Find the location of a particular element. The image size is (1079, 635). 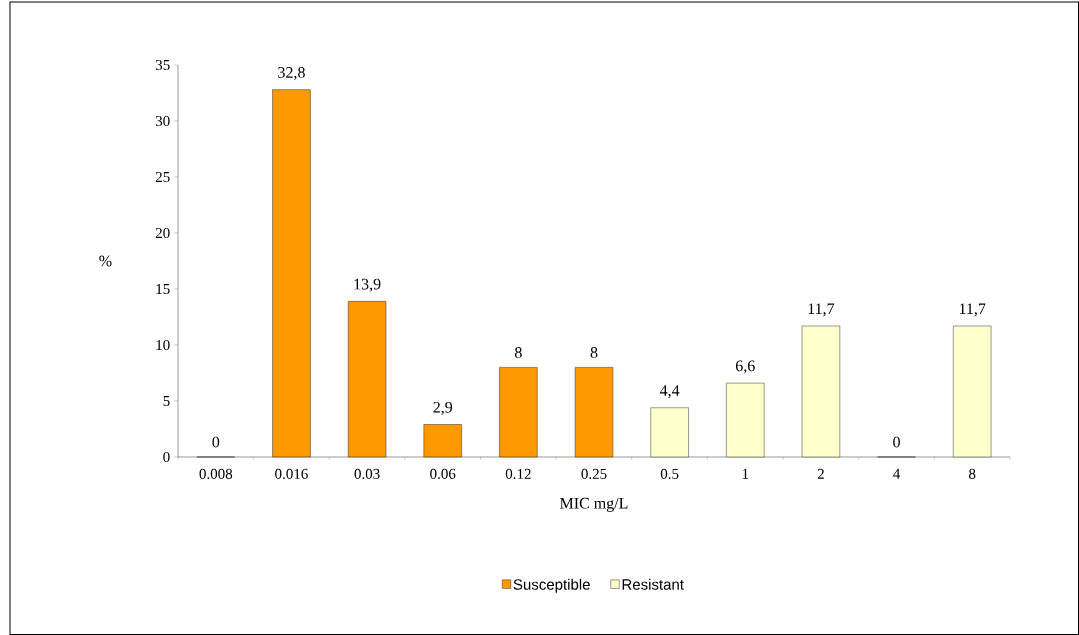

x-tick-label: 0.06 is located at coordinates (443, 473).